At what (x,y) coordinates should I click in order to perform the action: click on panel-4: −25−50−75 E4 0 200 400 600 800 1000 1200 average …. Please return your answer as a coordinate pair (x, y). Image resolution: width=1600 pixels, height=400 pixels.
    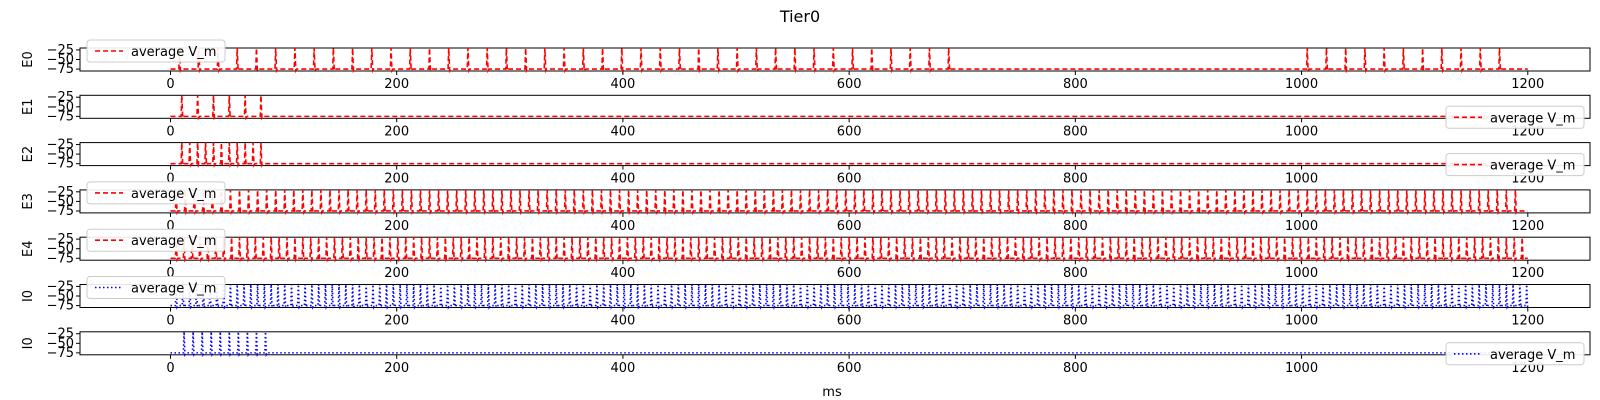
    Looking at the image, I should click on (806, 254).